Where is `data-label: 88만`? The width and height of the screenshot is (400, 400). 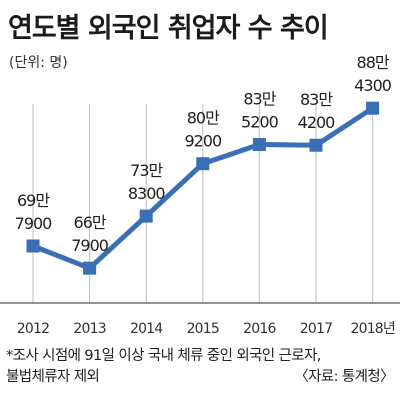 data-label: 88만 is located at coordinates (373, 62).